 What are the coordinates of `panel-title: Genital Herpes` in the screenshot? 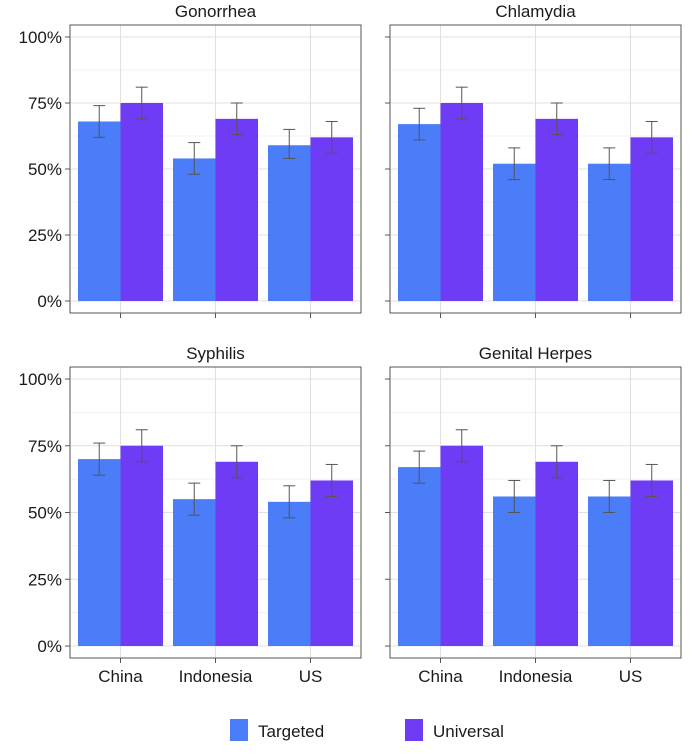 It's located at (535, 353).